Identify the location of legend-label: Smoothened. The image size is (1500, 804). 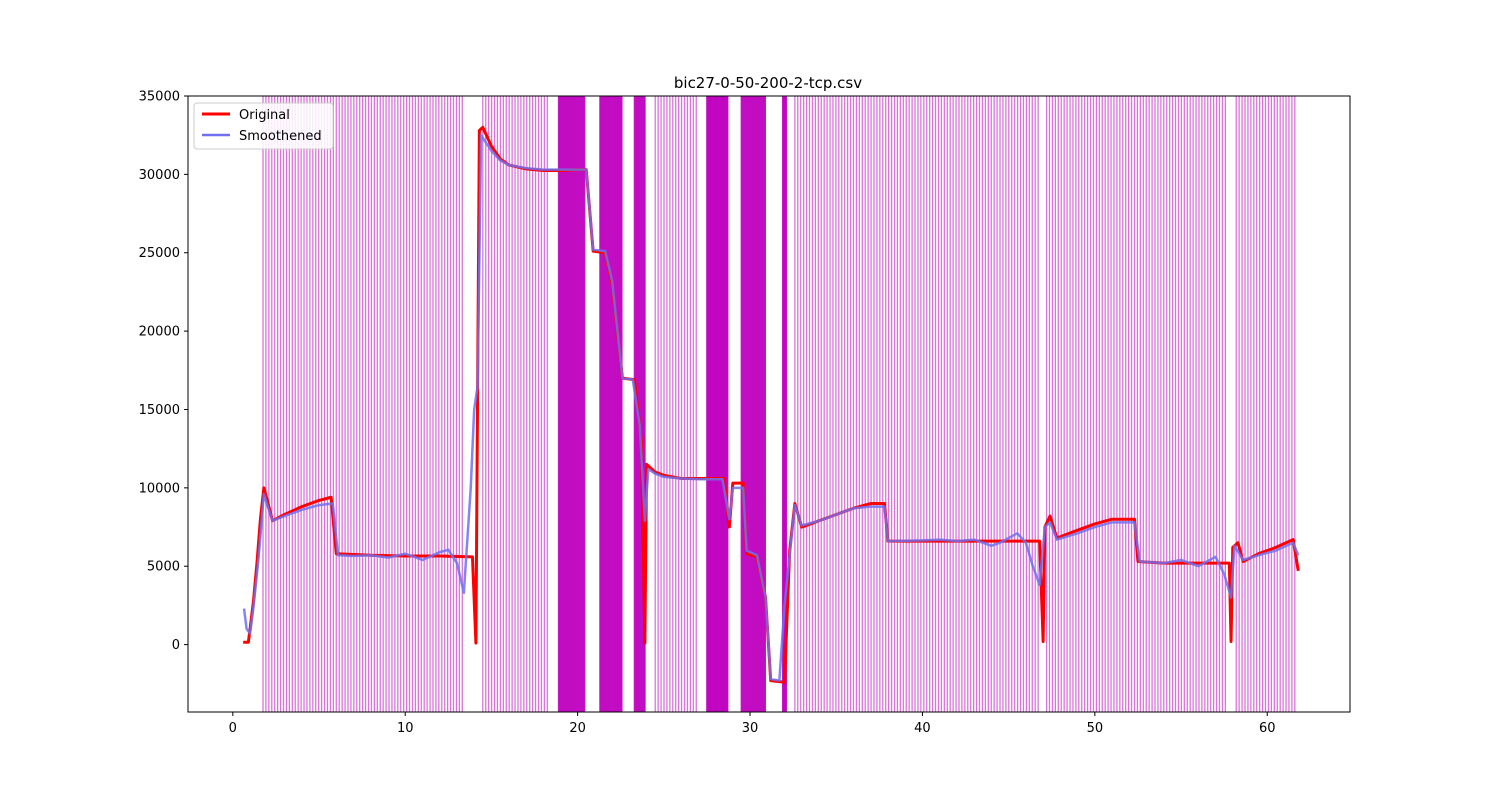
(280, 136).